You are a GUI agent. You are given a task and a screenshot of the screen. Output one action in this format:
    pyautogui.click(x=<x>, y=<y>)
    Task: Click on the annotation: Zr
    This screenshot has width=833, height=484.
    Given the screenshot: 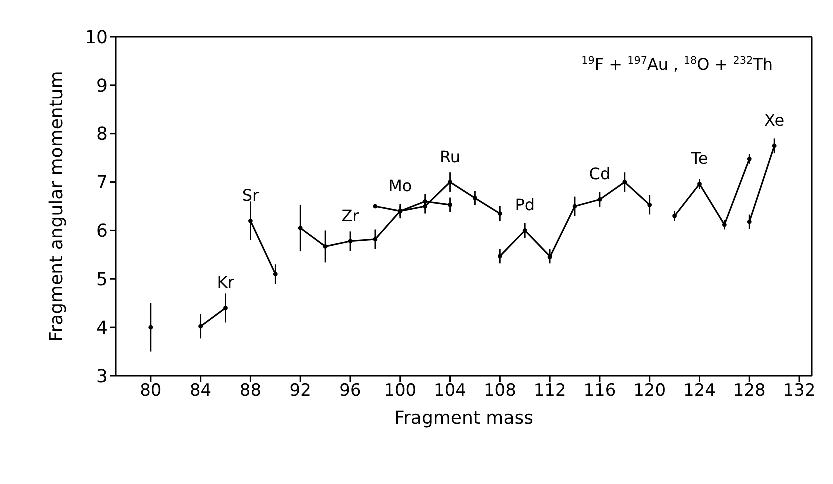 What is the action you would take?
    pyautogui.click(x=351, y=216)
    